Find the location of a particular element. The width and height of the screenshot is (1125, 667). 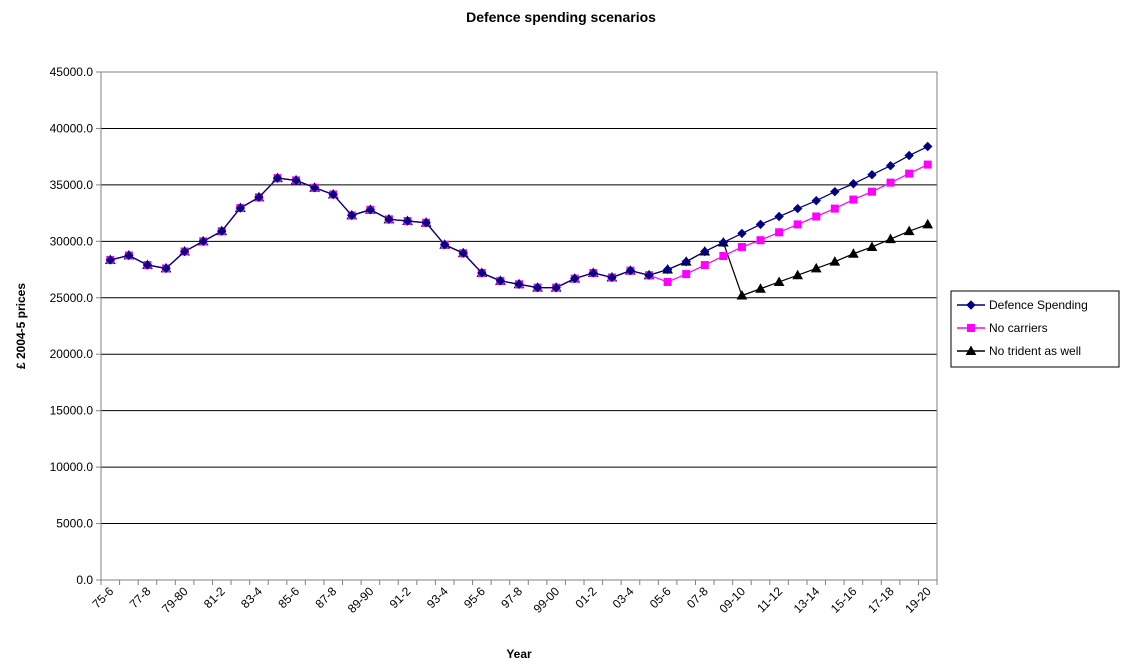

y-tick-label: 5000.0 is located at coordinates (74, 524).